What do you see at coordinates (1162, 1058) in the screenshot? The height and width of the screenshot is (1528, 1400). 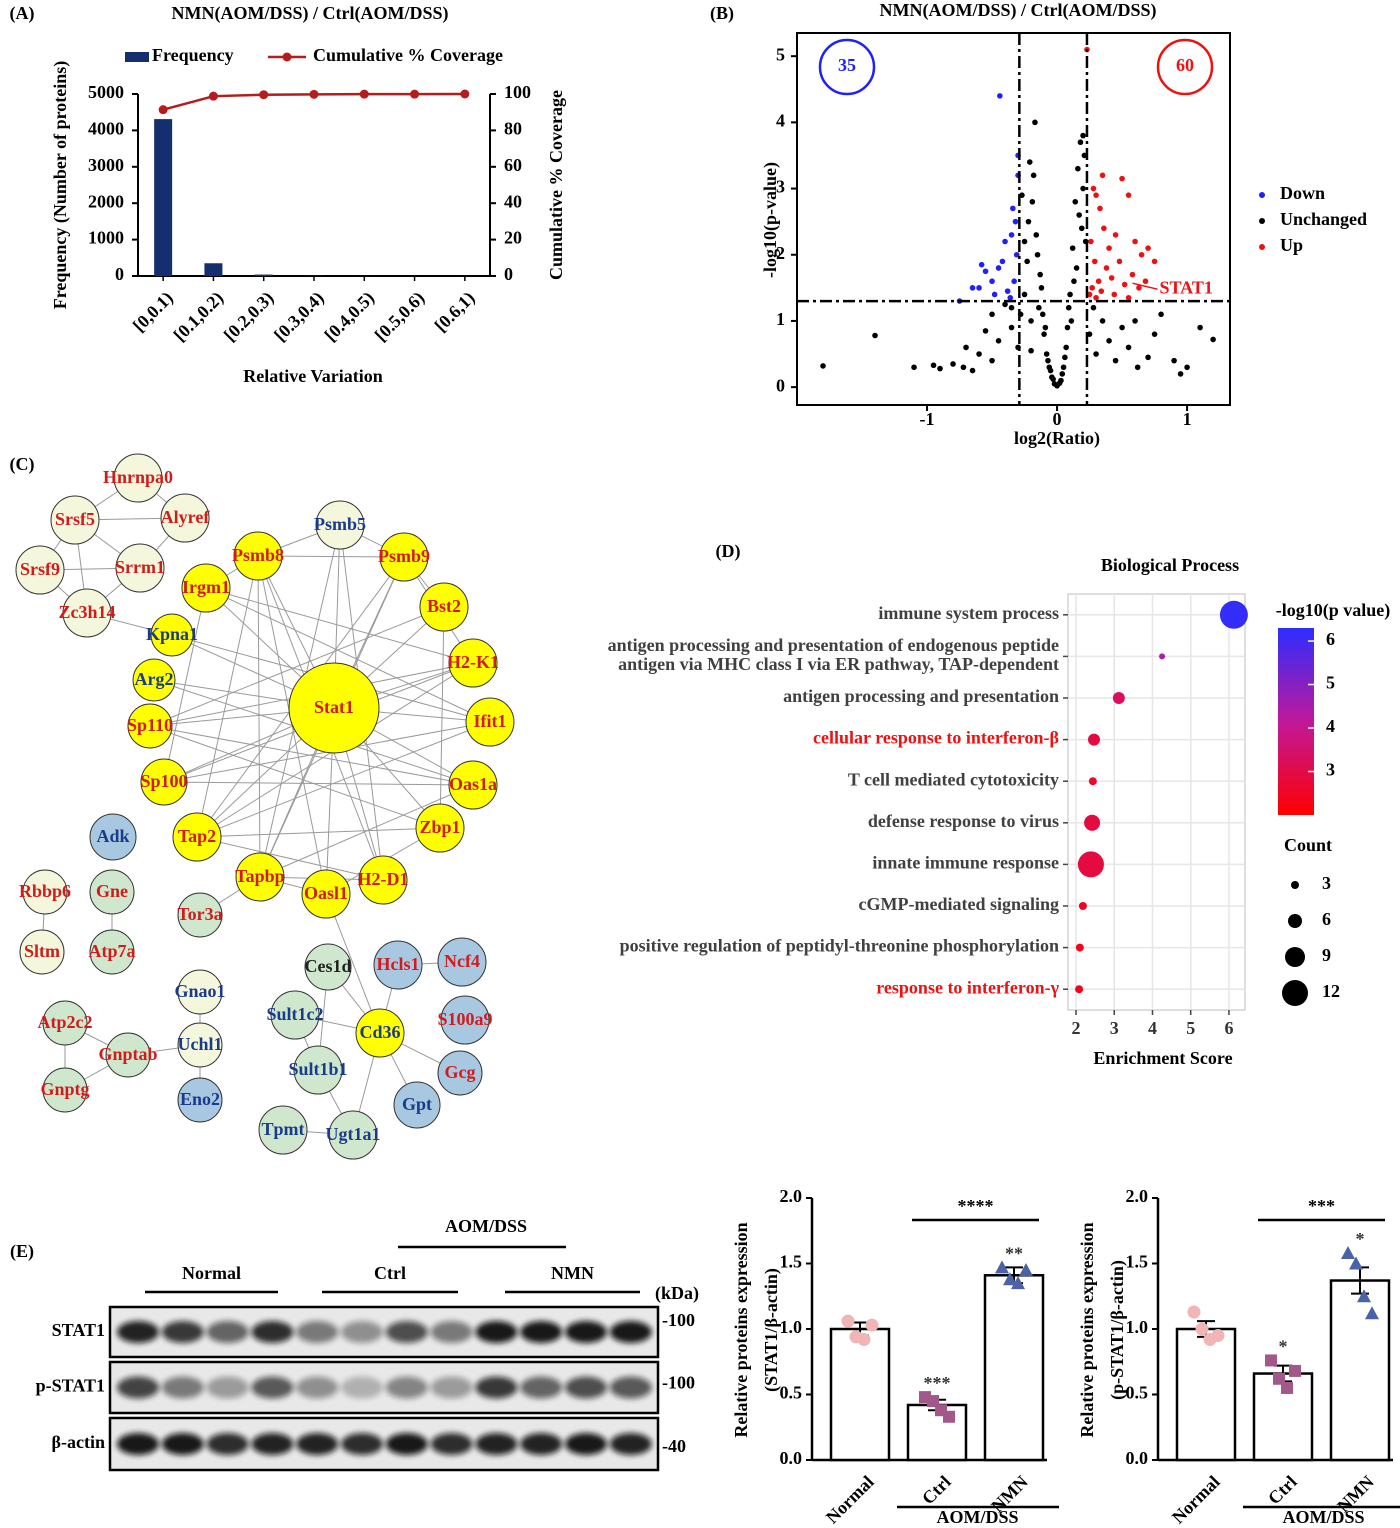 I see `x-axis-label: Enrichment Score` at bounding box center [1162, 1058].